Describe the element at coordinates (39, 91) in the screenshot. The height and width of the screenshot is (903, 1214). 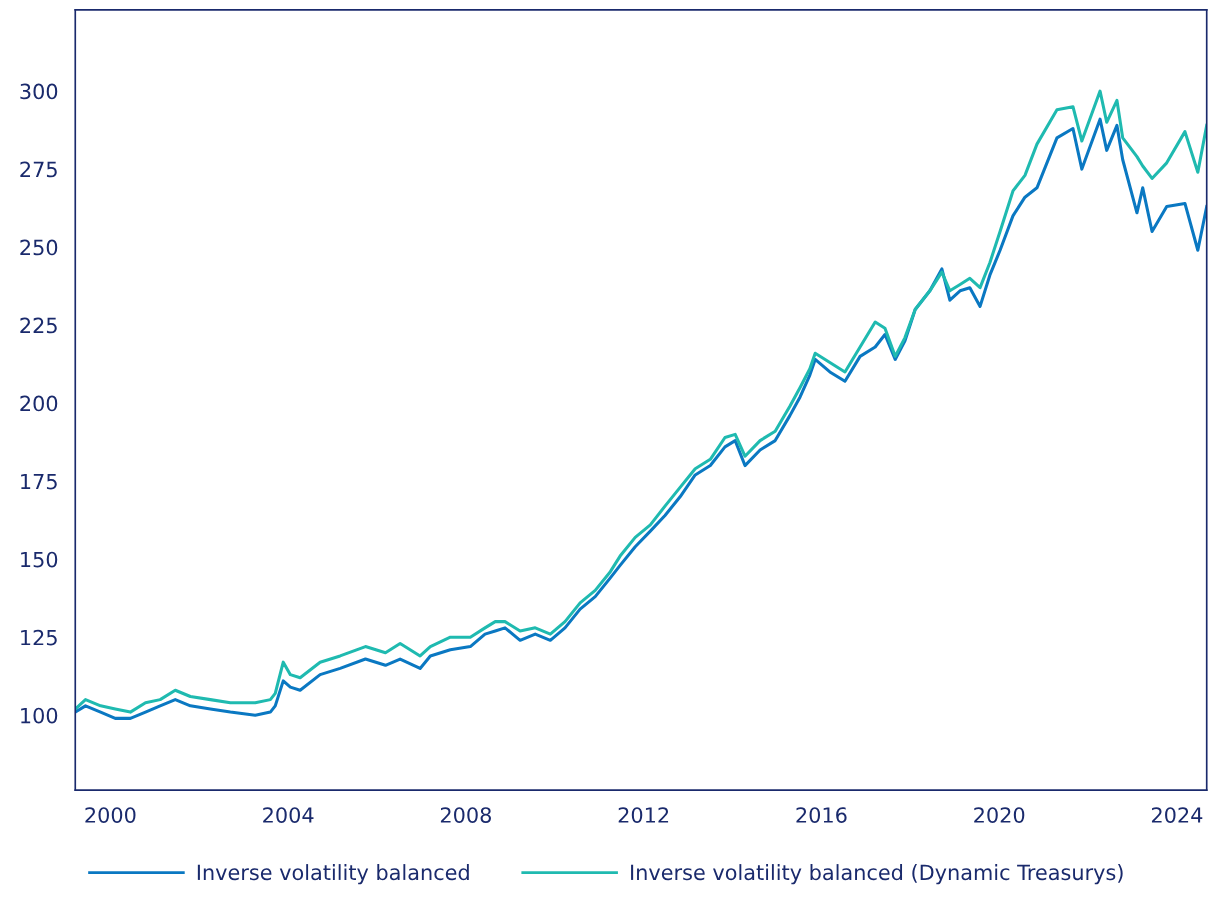
I see `y-tick-label: 300` at that location.